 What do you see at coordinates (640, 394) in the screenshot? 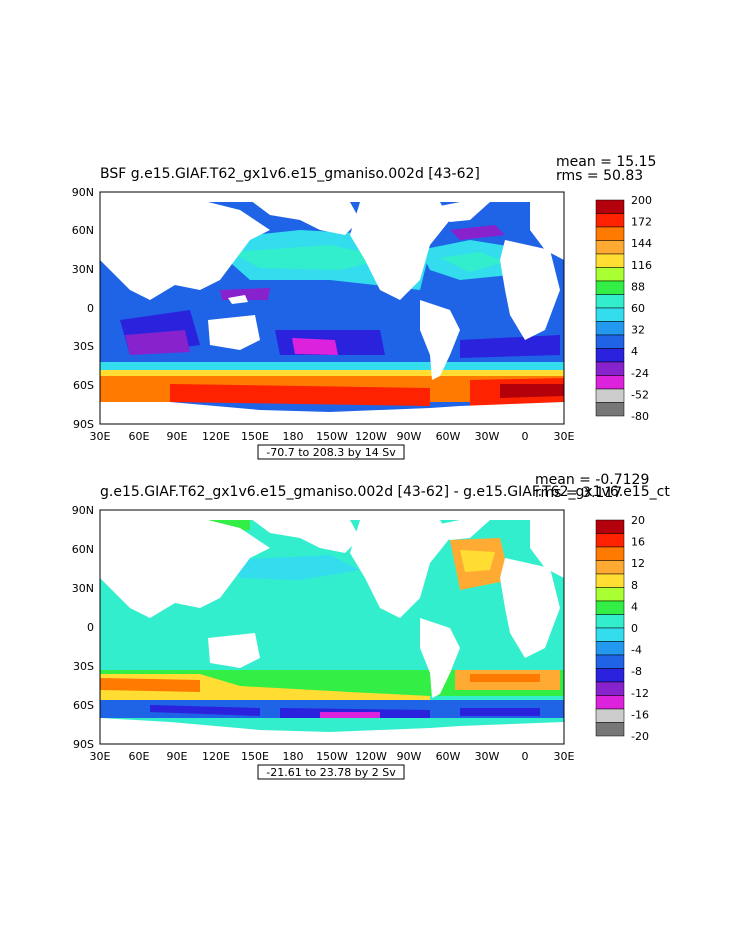
I see `colorbar-label: -52` at bounding box center [640, 394].